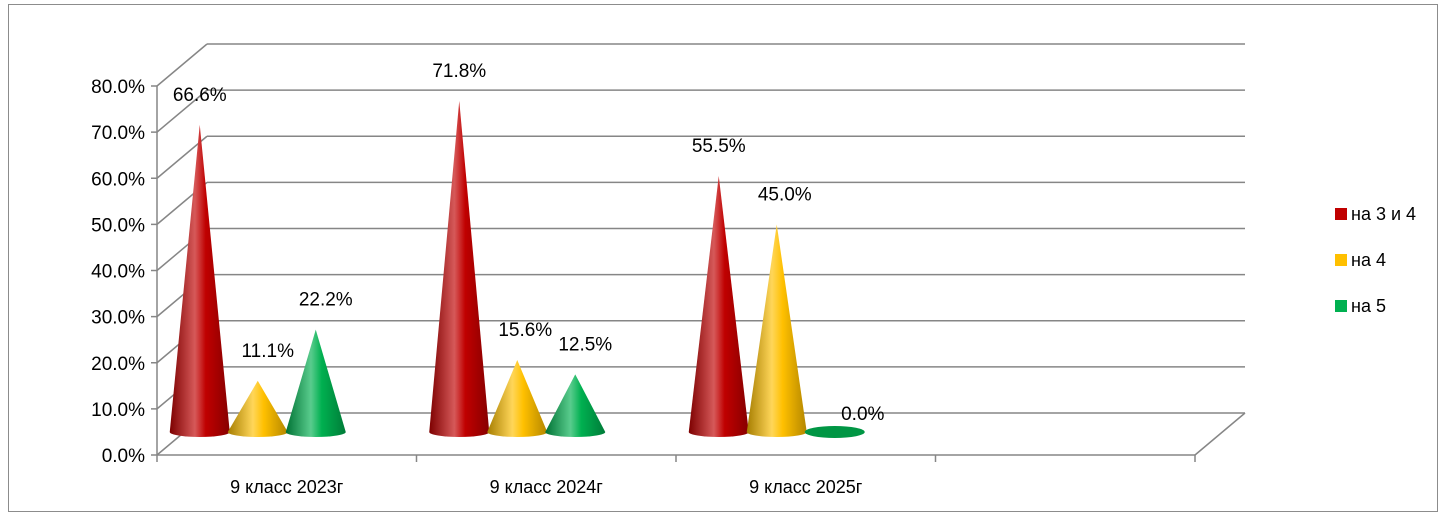 This screenshot has width=1446, height=518. Describe the element at coordinates (547, 487) in the screenshot. I see `x-category-label: 9 класс 2024г` at that location.